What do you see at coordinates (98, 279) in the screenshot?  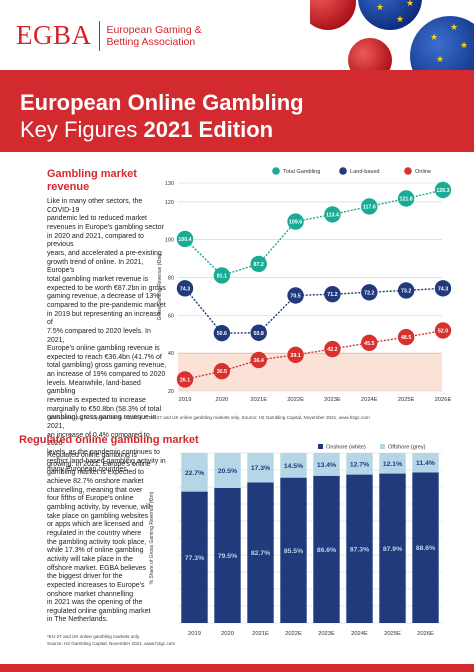 I see `body-text-line: total gambling market revenue is` at bounding box center [98, 279].